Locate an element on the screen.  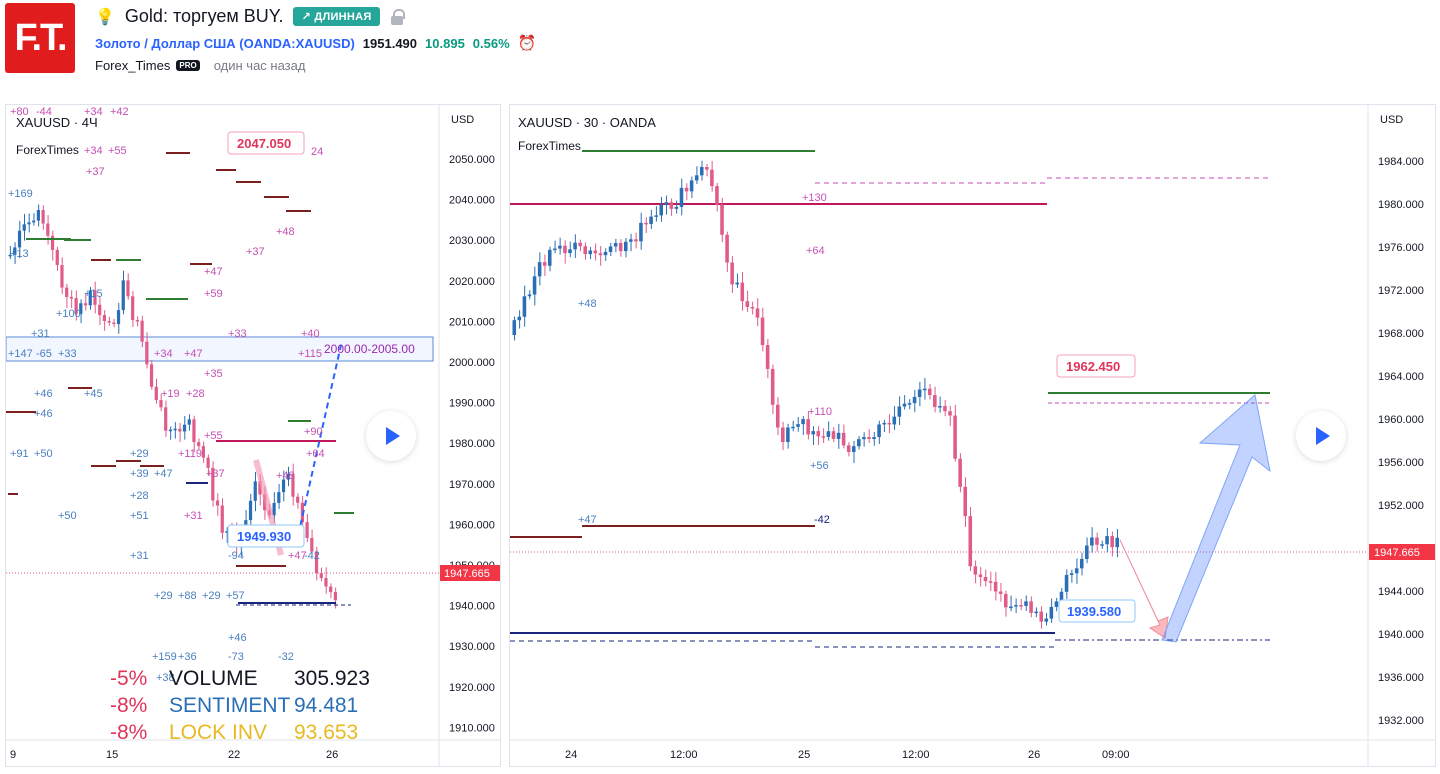
legend-author: ForexTimes is located at coordinates (47, 150).